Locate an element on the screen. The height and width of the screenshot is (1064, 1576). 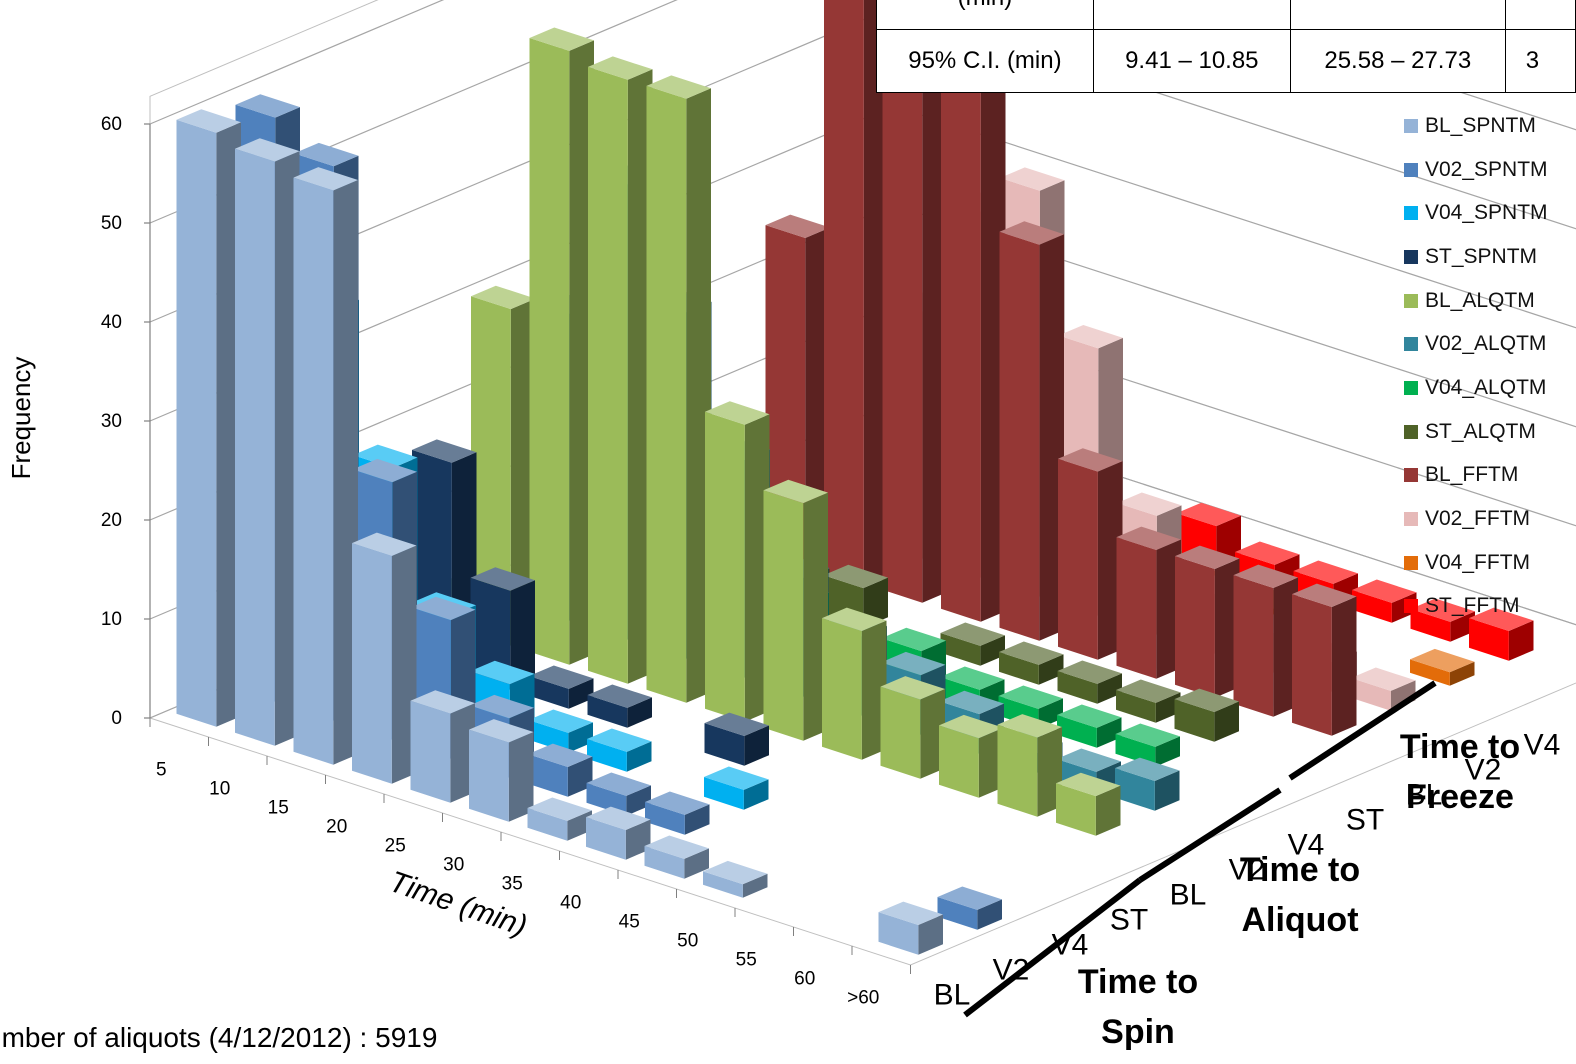
legend-label: ST_ALQTM is located at coordinates (1480, 431).